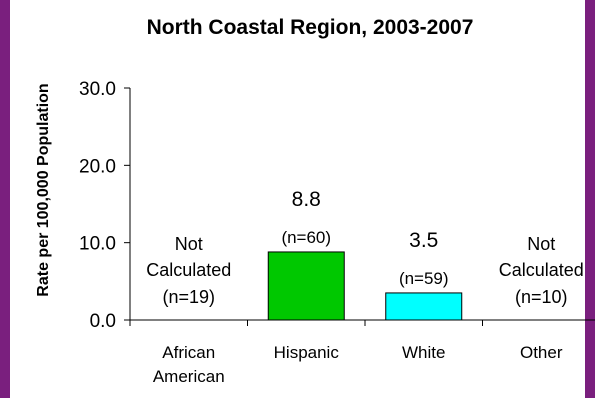 The image size is (595, 398). I want to click on x-category-label: African, so click(188, 352).